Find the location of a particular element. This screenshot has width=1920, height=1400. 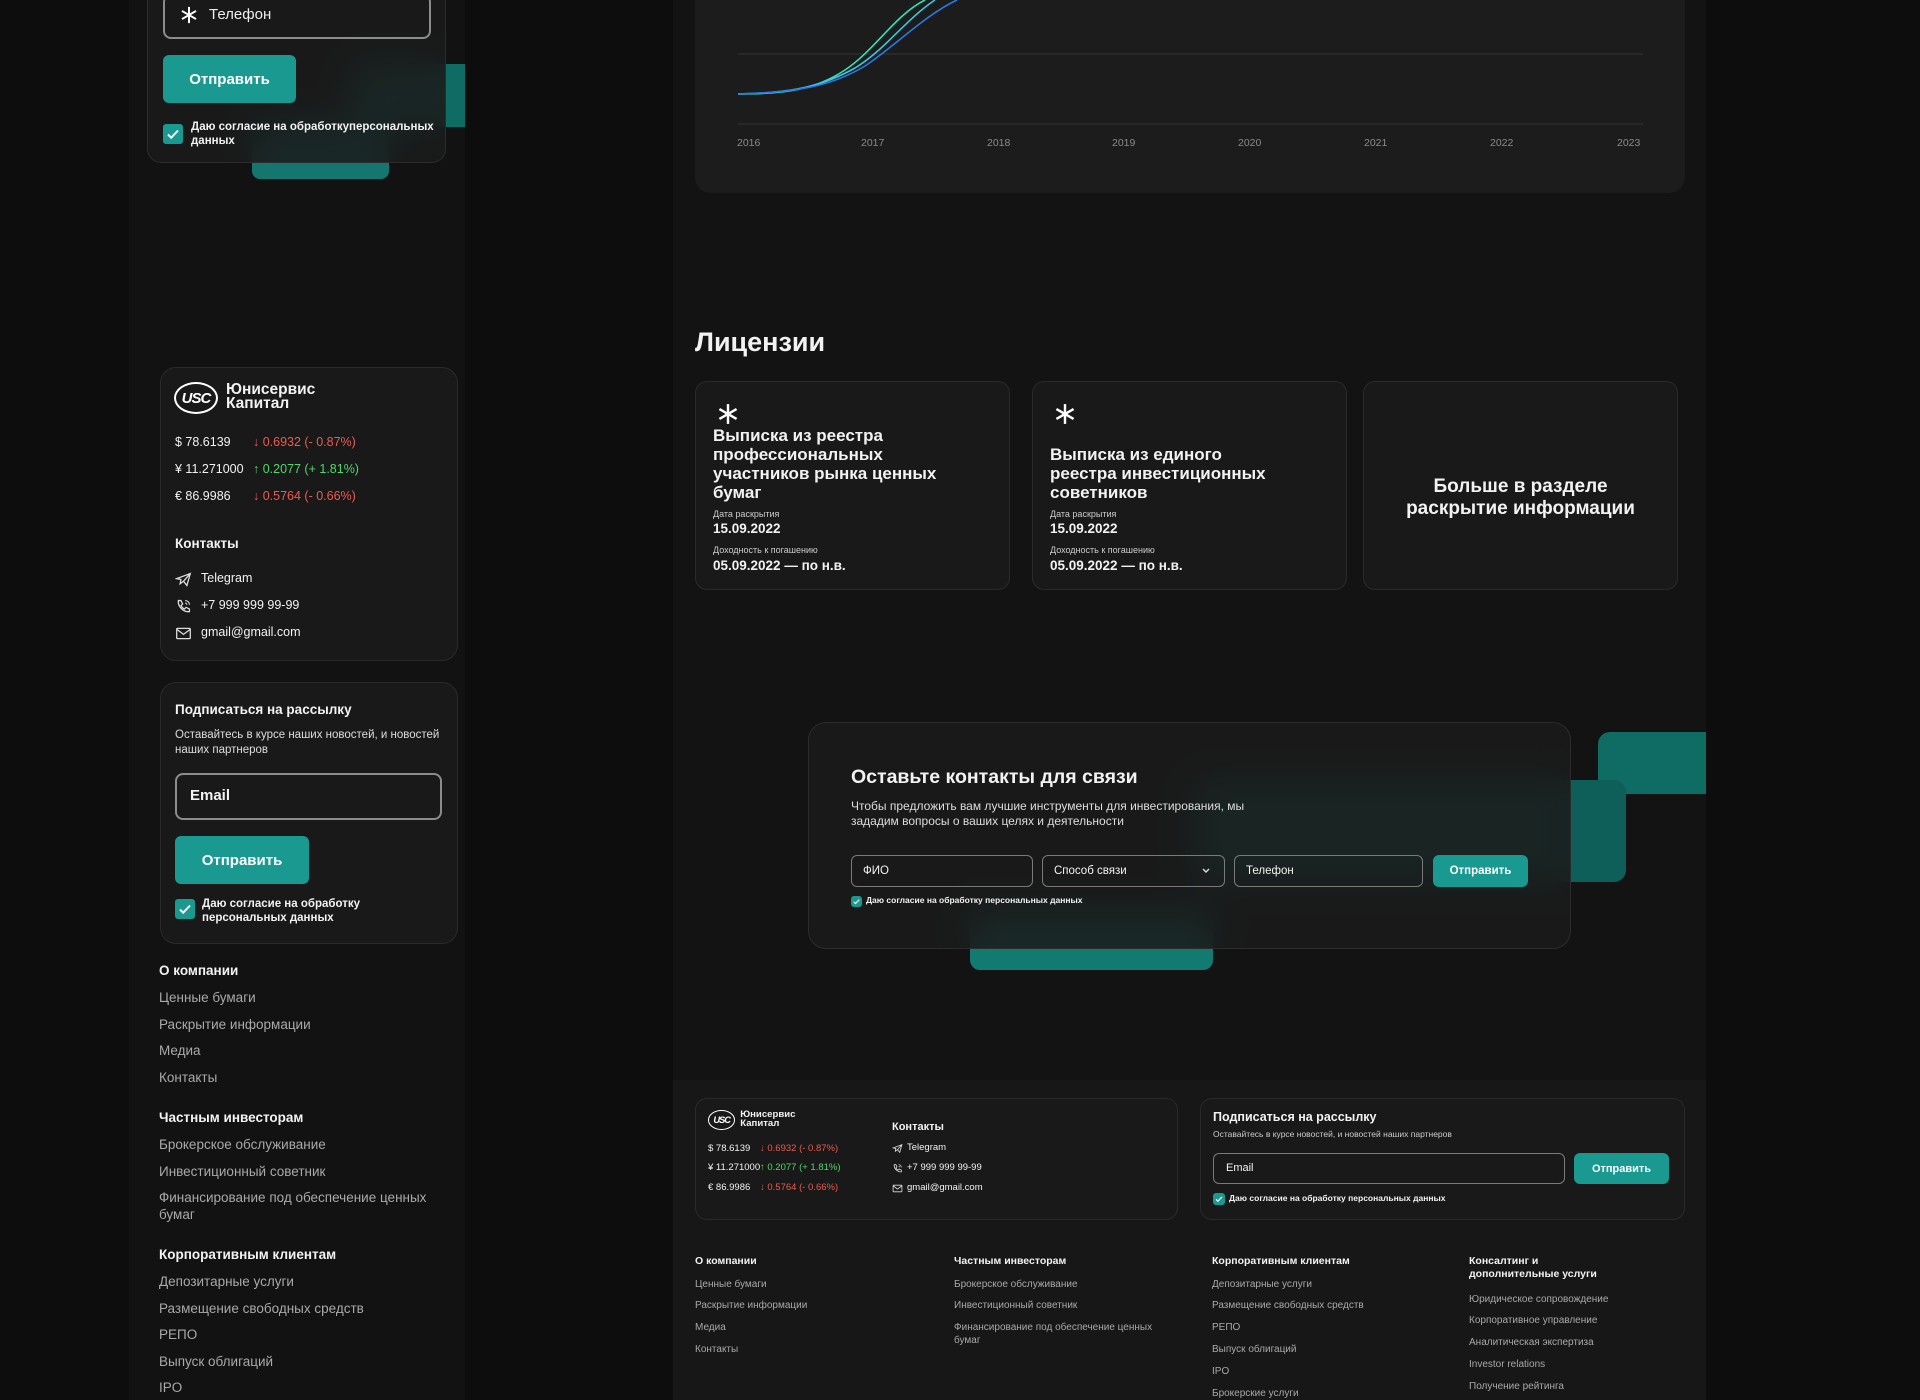

chart-plot is located at coordinates (1190, 62).